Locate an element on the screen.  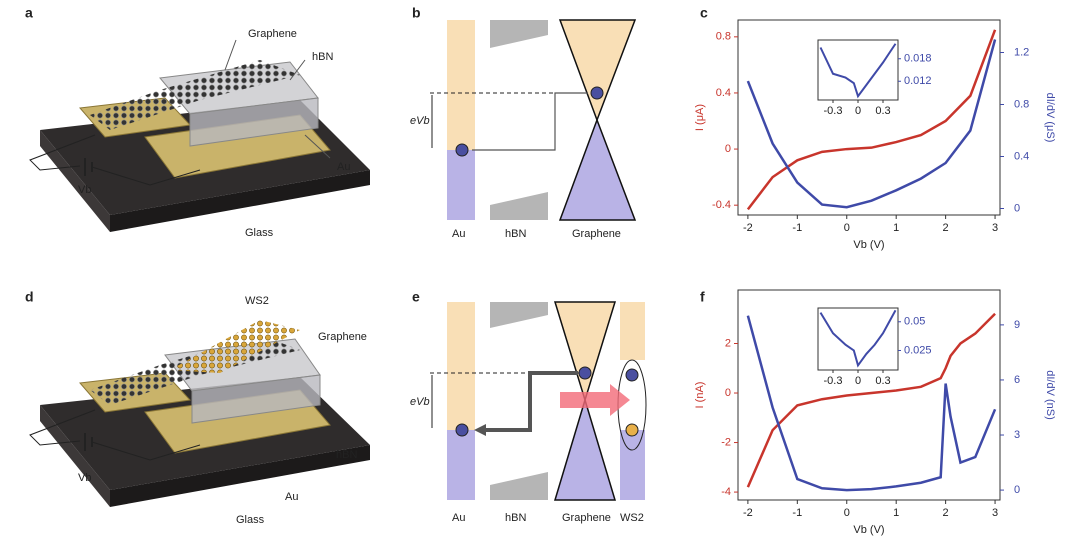
y-axis-label: I (μA) is located at coordinates (700, 117).